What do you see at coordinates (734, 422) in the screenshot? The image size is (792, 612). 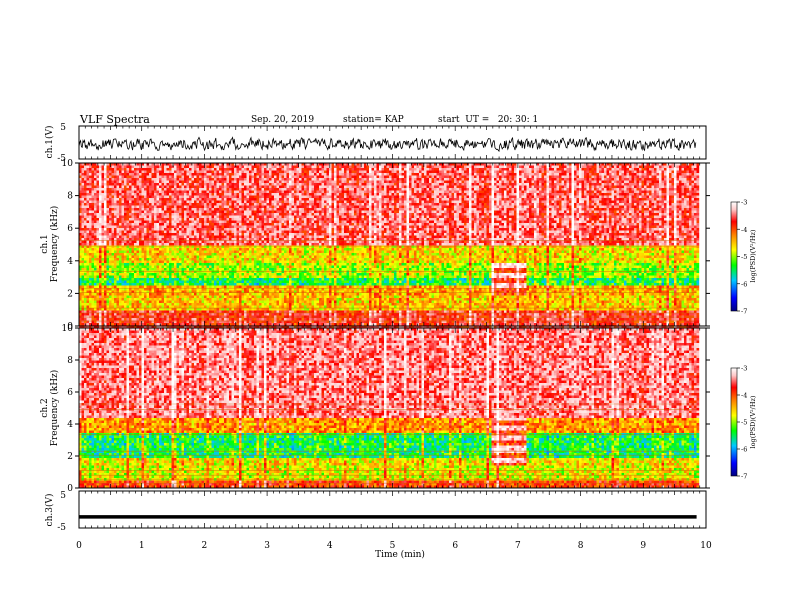 I see `ch2-colorbar-gradient` at bounding box center [734, 422].